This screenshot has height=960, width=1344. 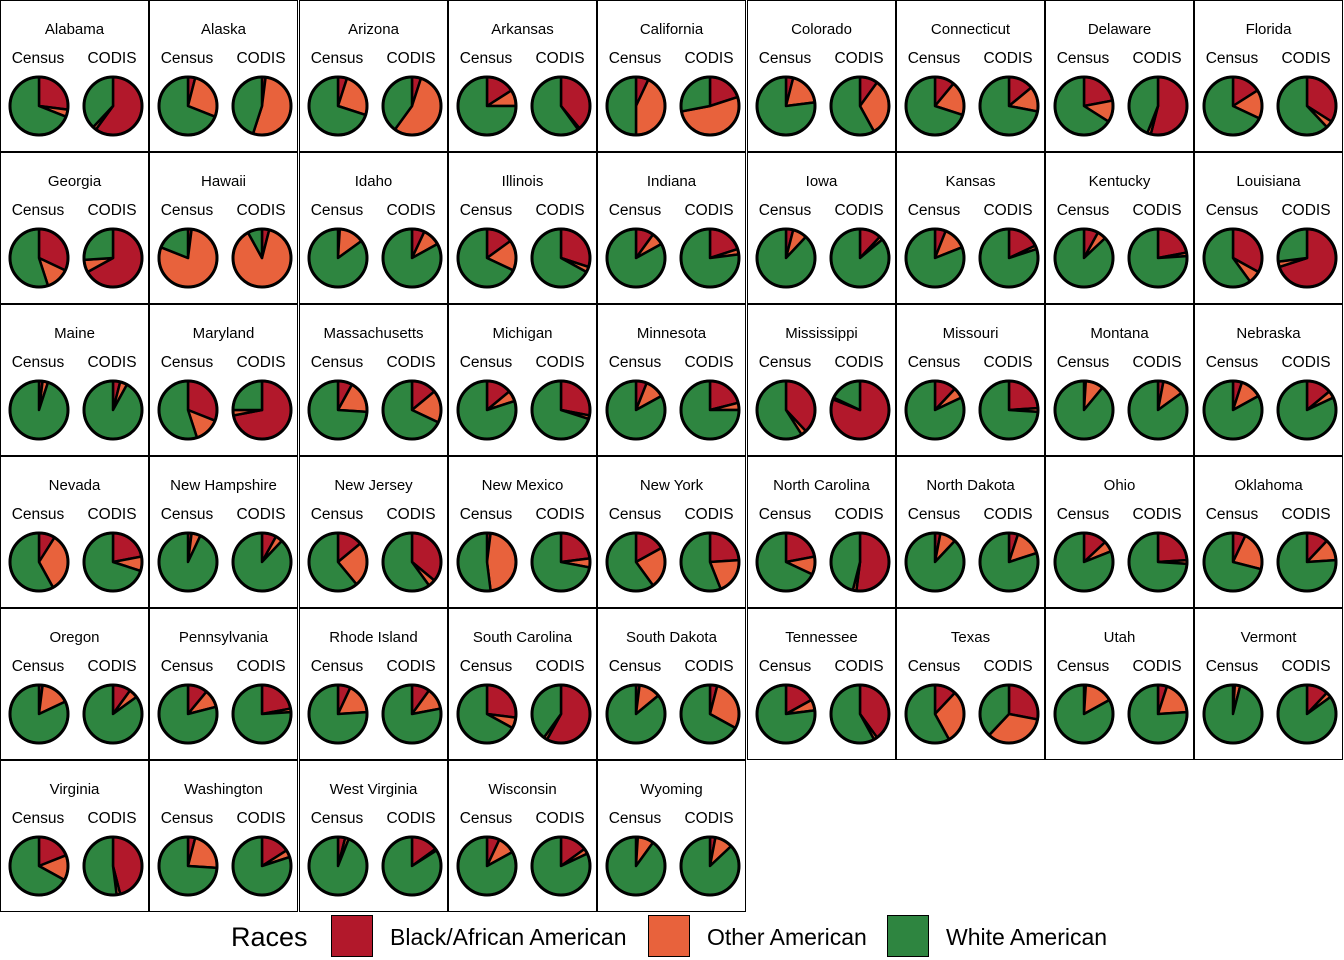 I want to click on state-name: South Dakota, so click(x=671, y=637).